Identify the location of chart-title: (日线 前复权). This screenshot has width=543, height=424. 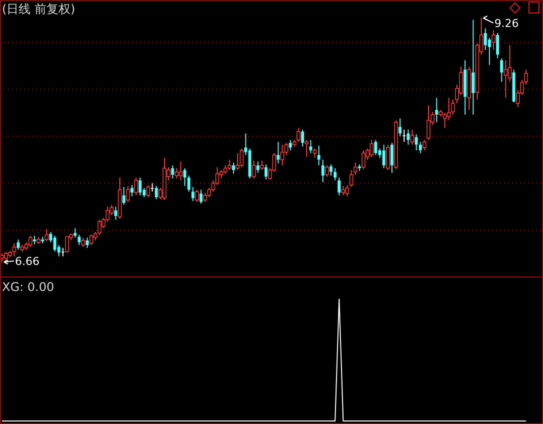
(39, 9).